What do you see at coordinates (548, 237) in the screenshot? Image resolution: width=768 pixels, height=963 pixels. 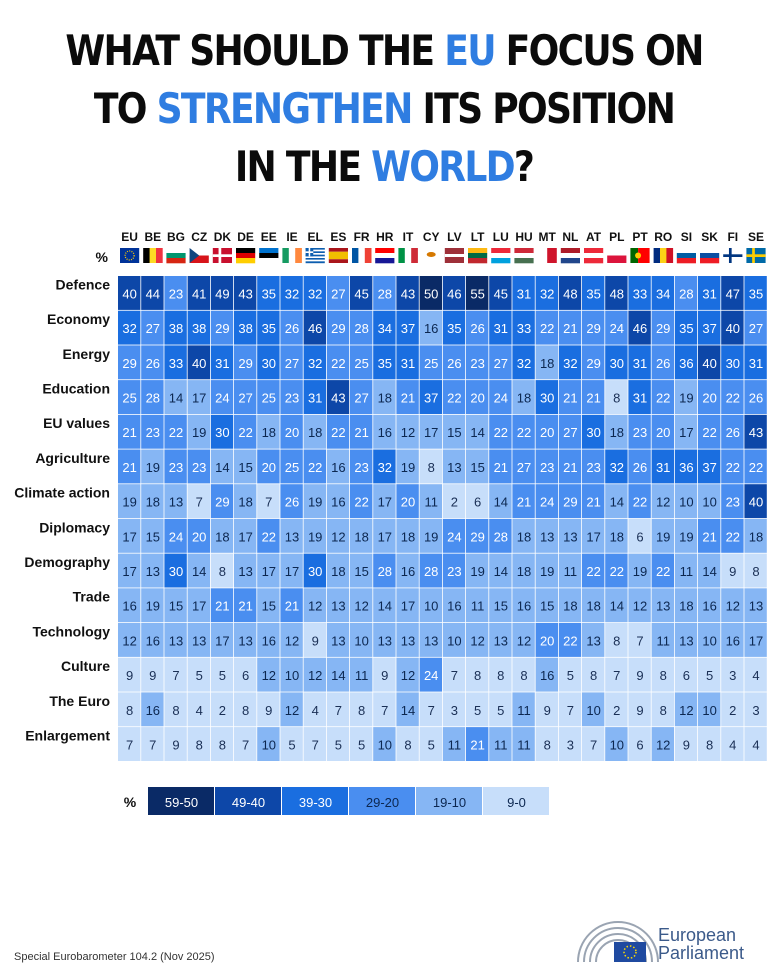 I see `column-header: MT` at bounding box center [548, 237].